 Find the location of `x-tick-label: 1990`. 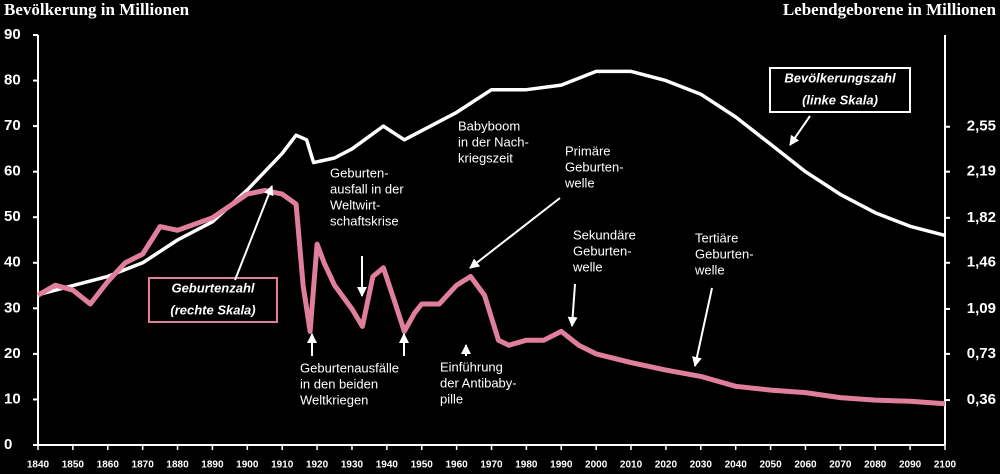

x-tick-label: 1990 is located at coordinates (561, 465).